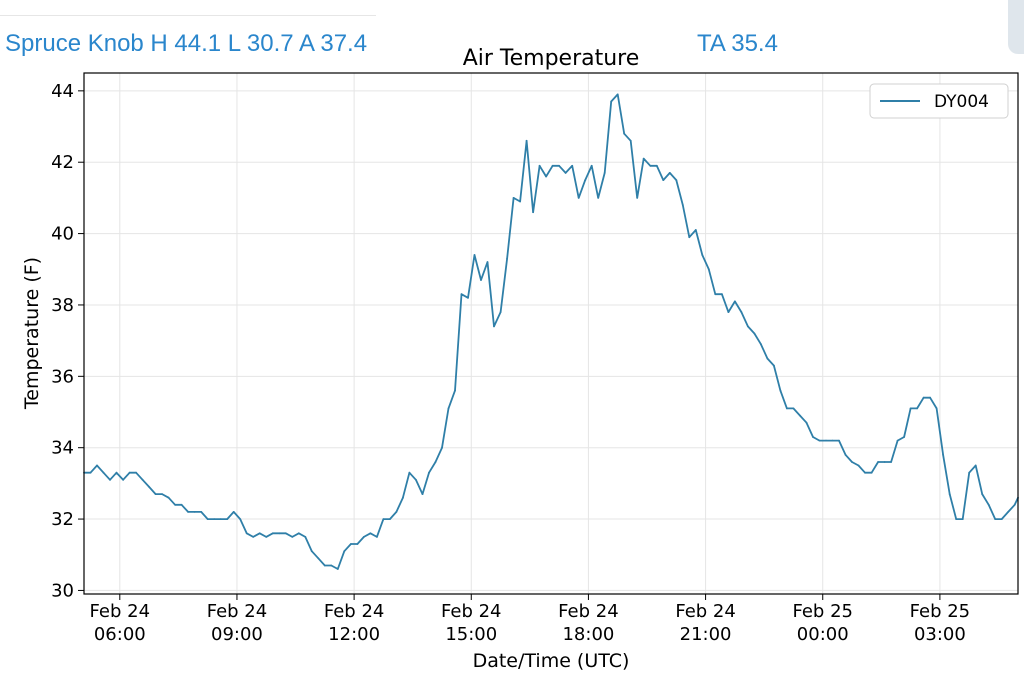  What do you see at coordinates (961, 102) in the screenshot?
I see `legend-label: DY004` at bounding box center [961, 102].